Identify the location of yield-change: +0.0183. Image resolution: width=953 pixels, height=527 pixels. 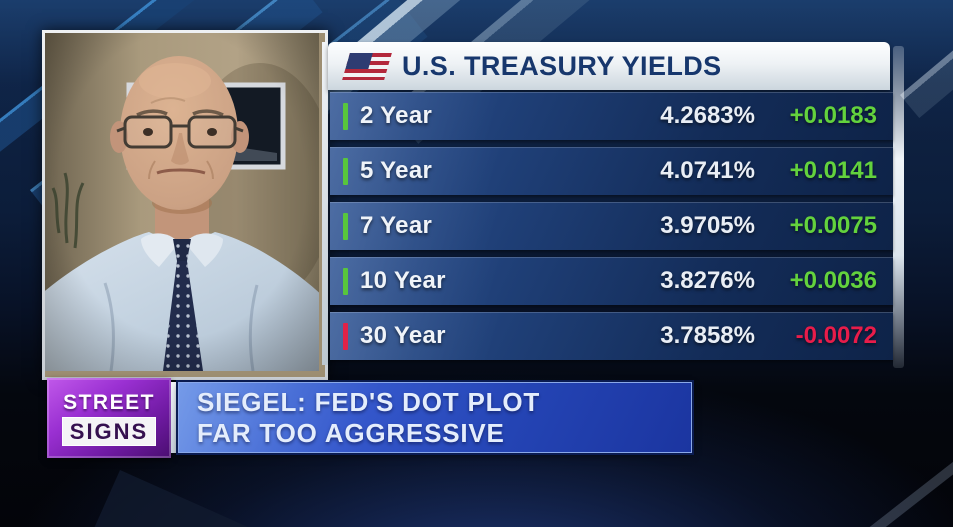
(833, 115).